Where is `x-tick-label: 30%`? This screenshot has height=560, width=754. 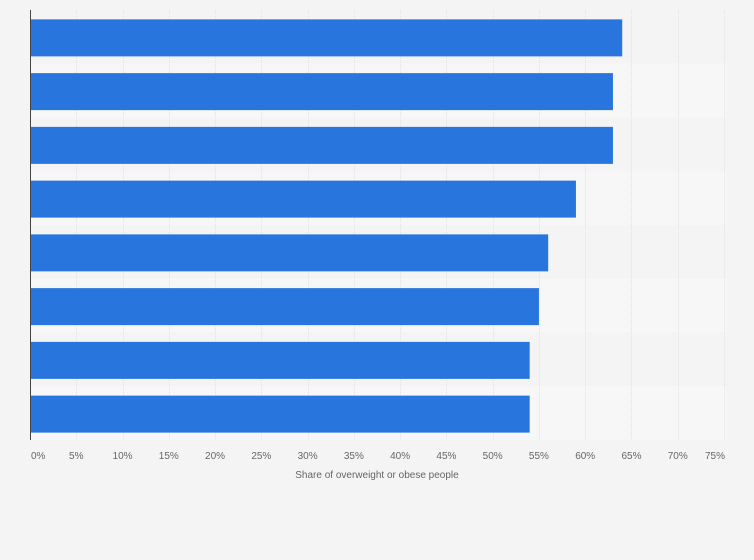 x-tick-label: 30% is located at coordinates (308, 456).